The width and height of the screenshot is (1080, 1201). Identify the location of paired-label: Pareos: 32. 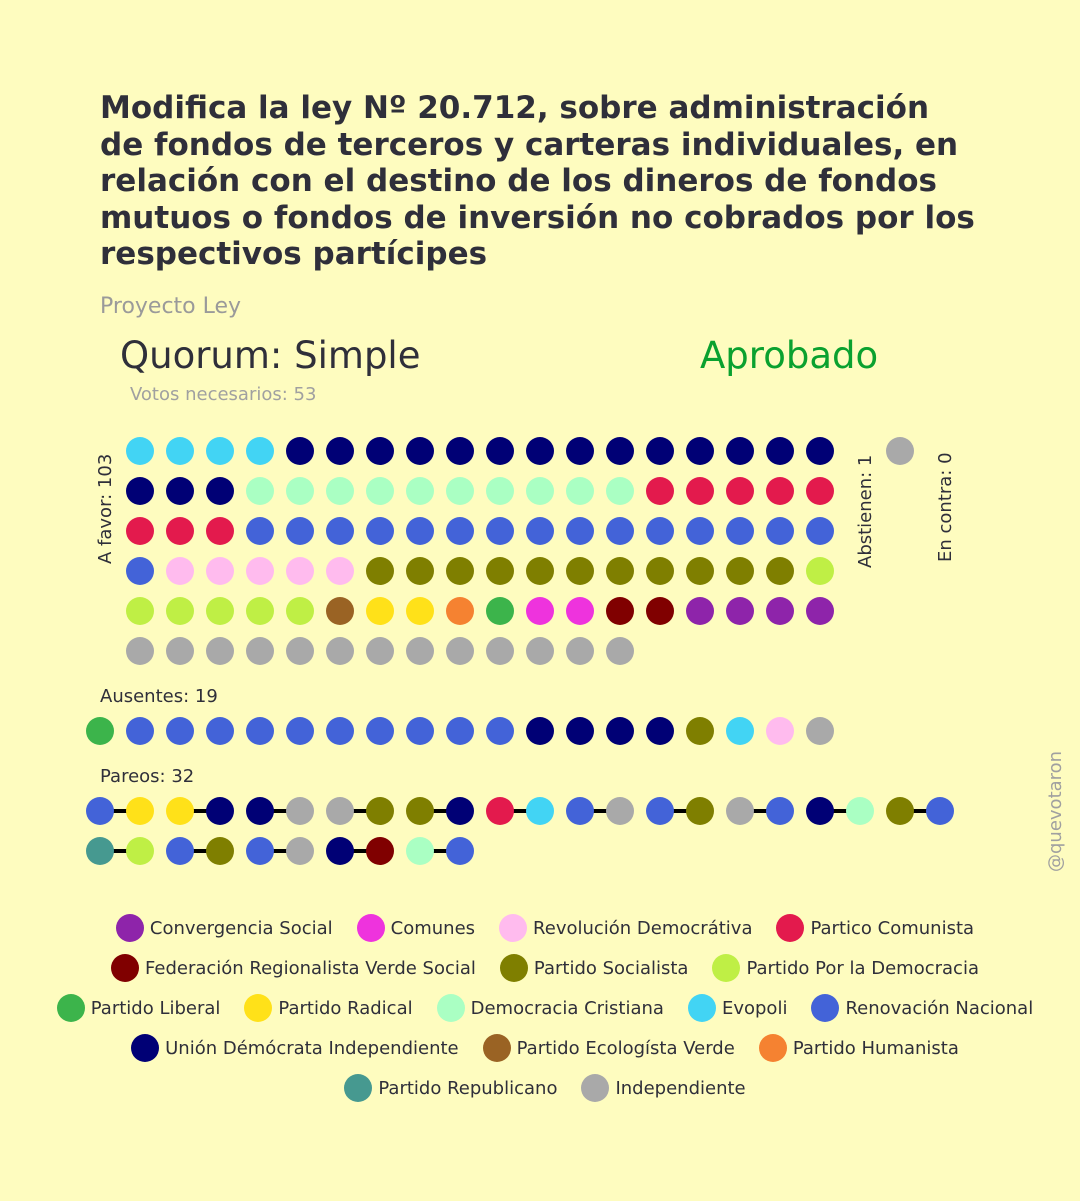
(147, 776).